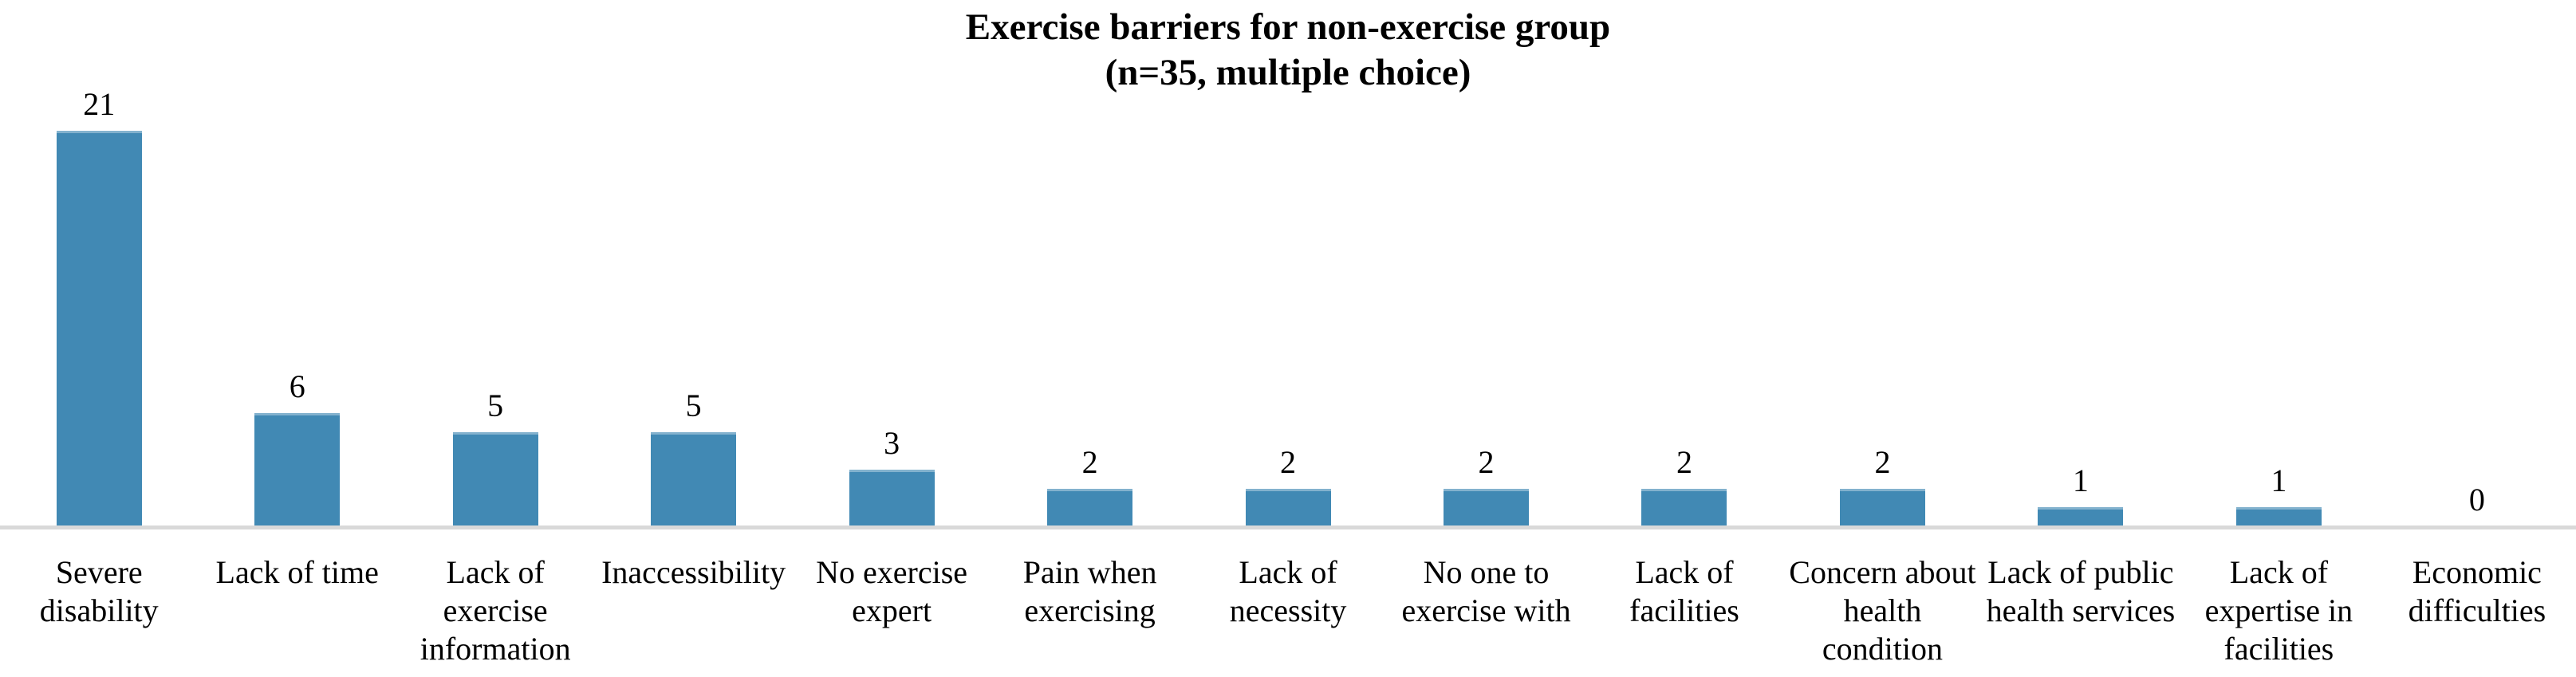  I want to click on x-axis-label-line: expert, so click(892, 610).